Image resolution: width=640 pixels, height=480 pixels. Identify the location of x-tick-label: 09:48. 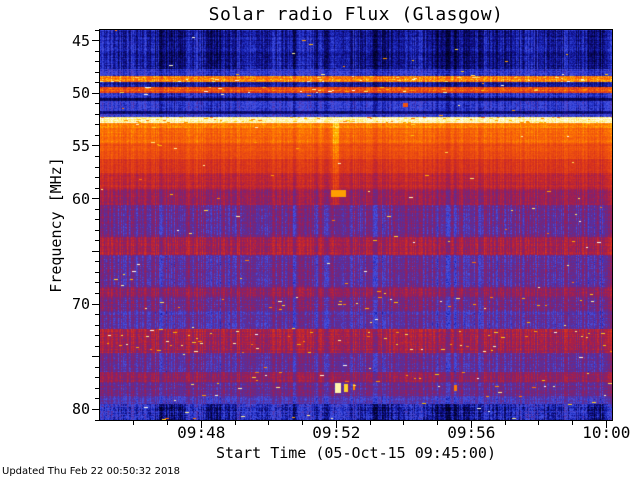
(201, 432).